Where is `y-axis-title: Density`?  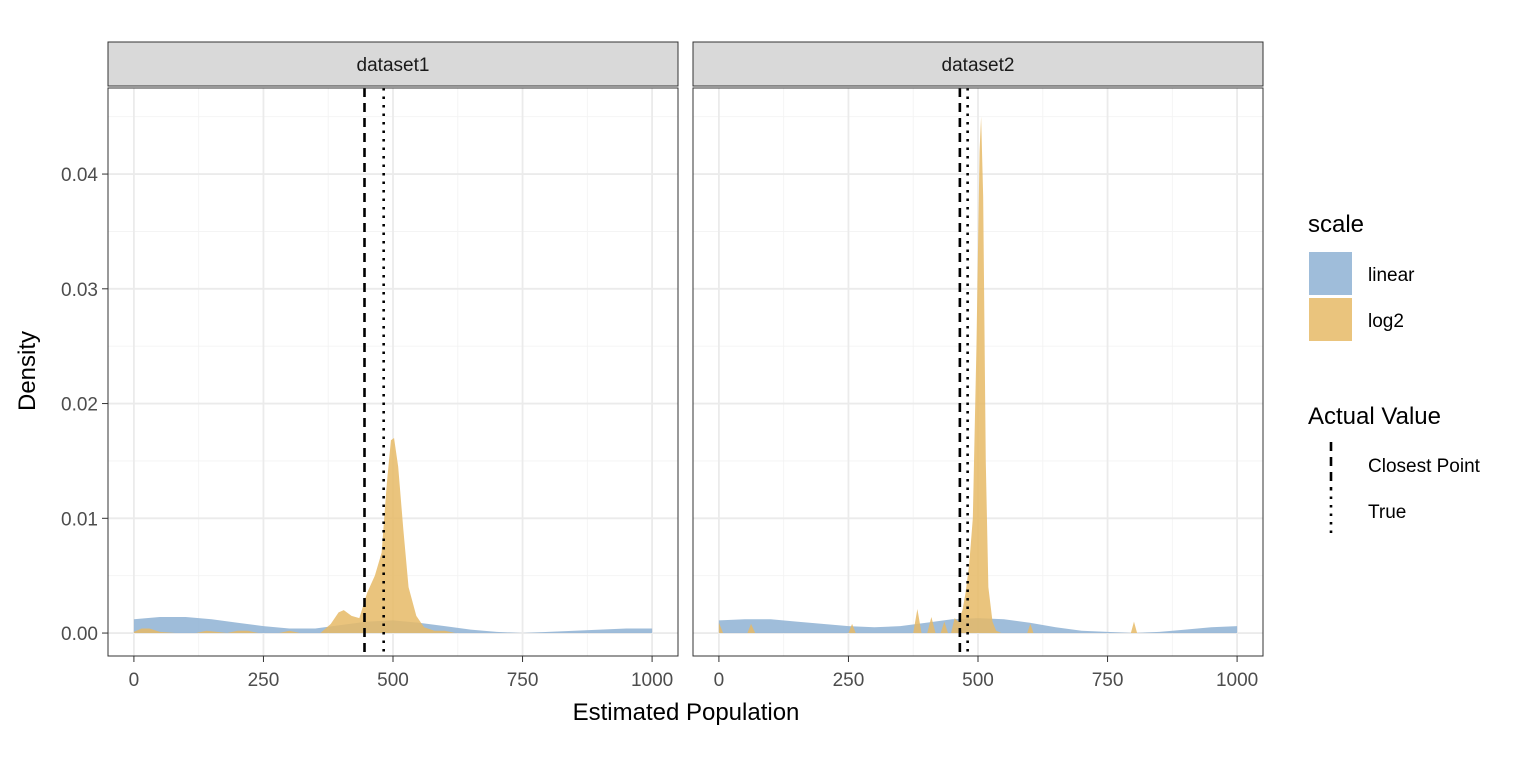
y-axis-title: Density is located at coordinates (27, 371).